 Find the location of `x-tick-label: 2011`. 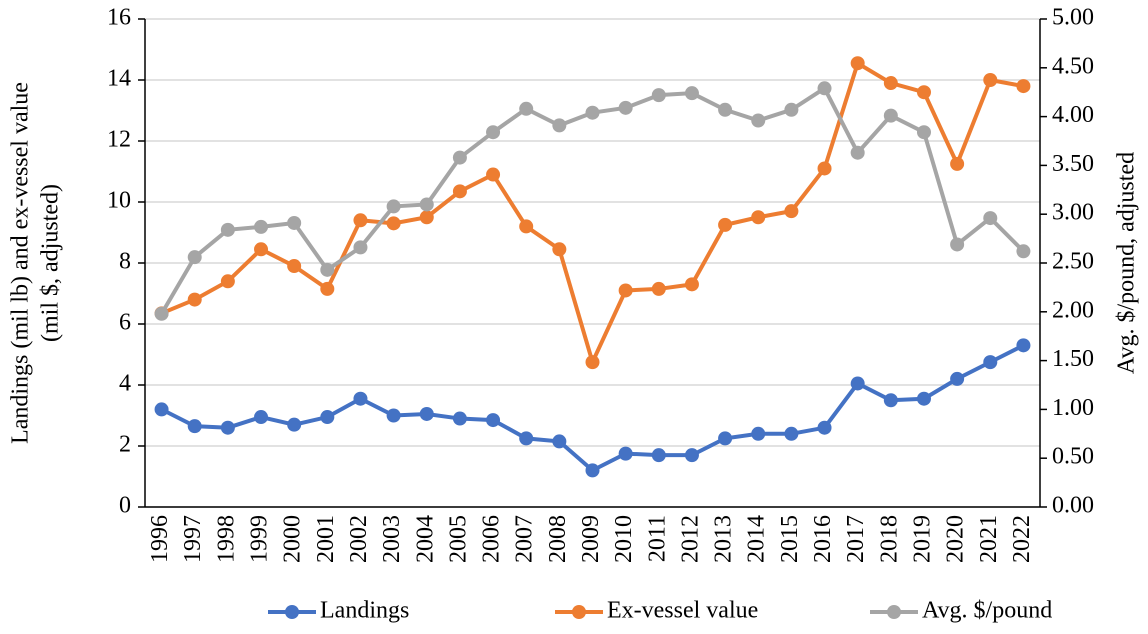

x-tick-label: 2011 is located at coordinates (657, 538).